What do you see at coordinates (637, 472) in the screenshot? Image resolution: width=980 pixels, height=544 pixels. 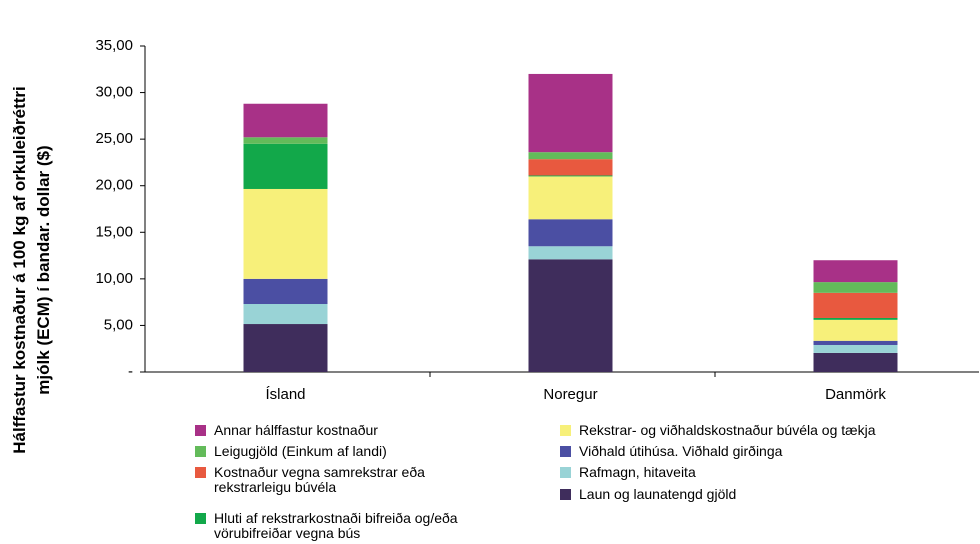 I see `legend-label: Rafmagn, hitaveita` at bounding box center [637, 472].